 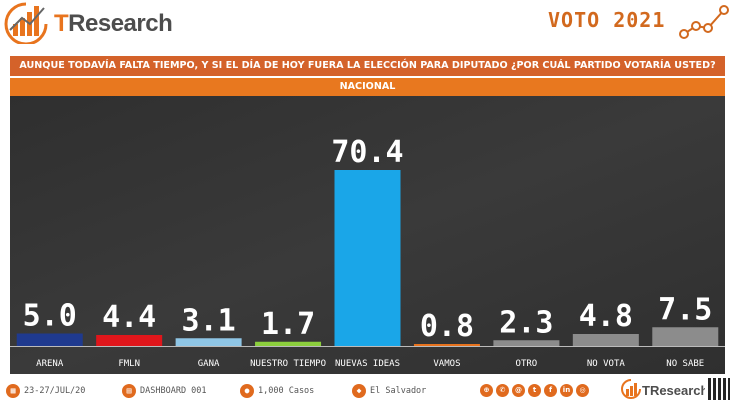 What do you see at coordinates (367, 25) in the screenshot?
I see `header: TResearch VOTO 2021` at bounding box center [367, 25].